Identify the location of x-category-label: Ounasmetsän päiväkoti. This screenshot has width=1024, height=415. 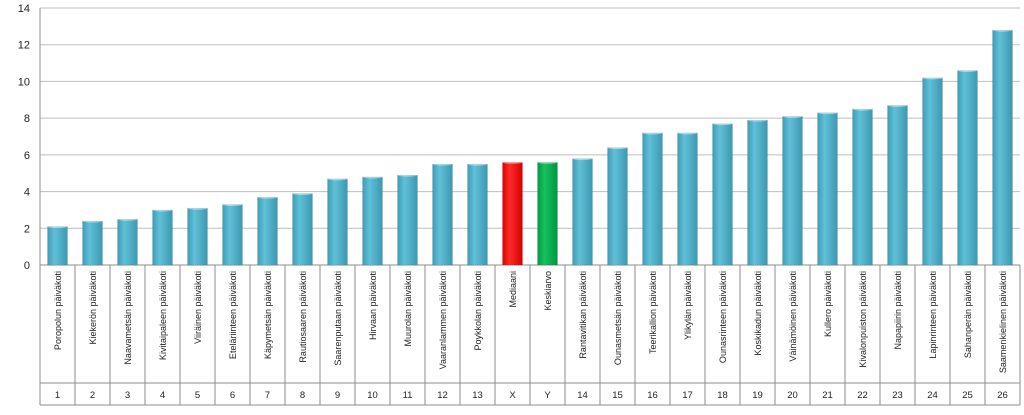
(618, 318).